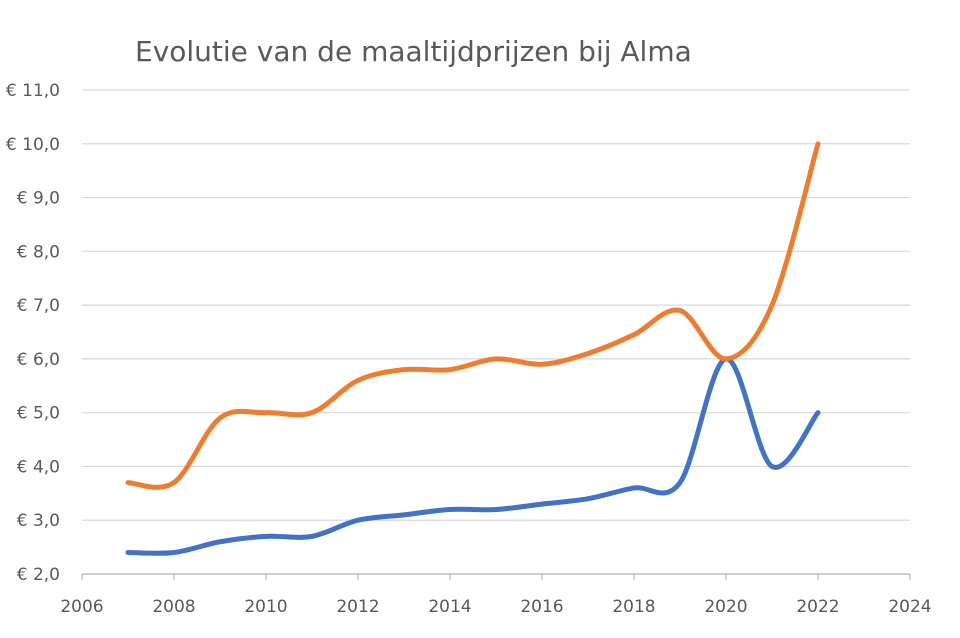 The height and width of the screenshot is (638, 960). I want to click on x-tick-label: 2022, so click(817, 607).